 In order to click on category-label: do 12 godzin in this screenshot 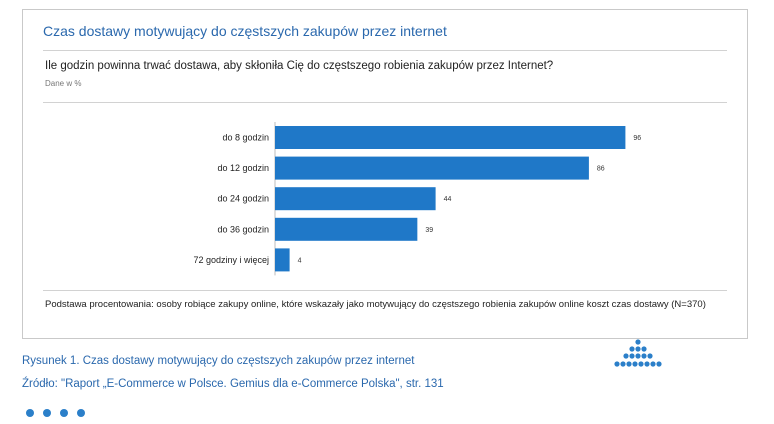, I will do `click(243, 168)`.